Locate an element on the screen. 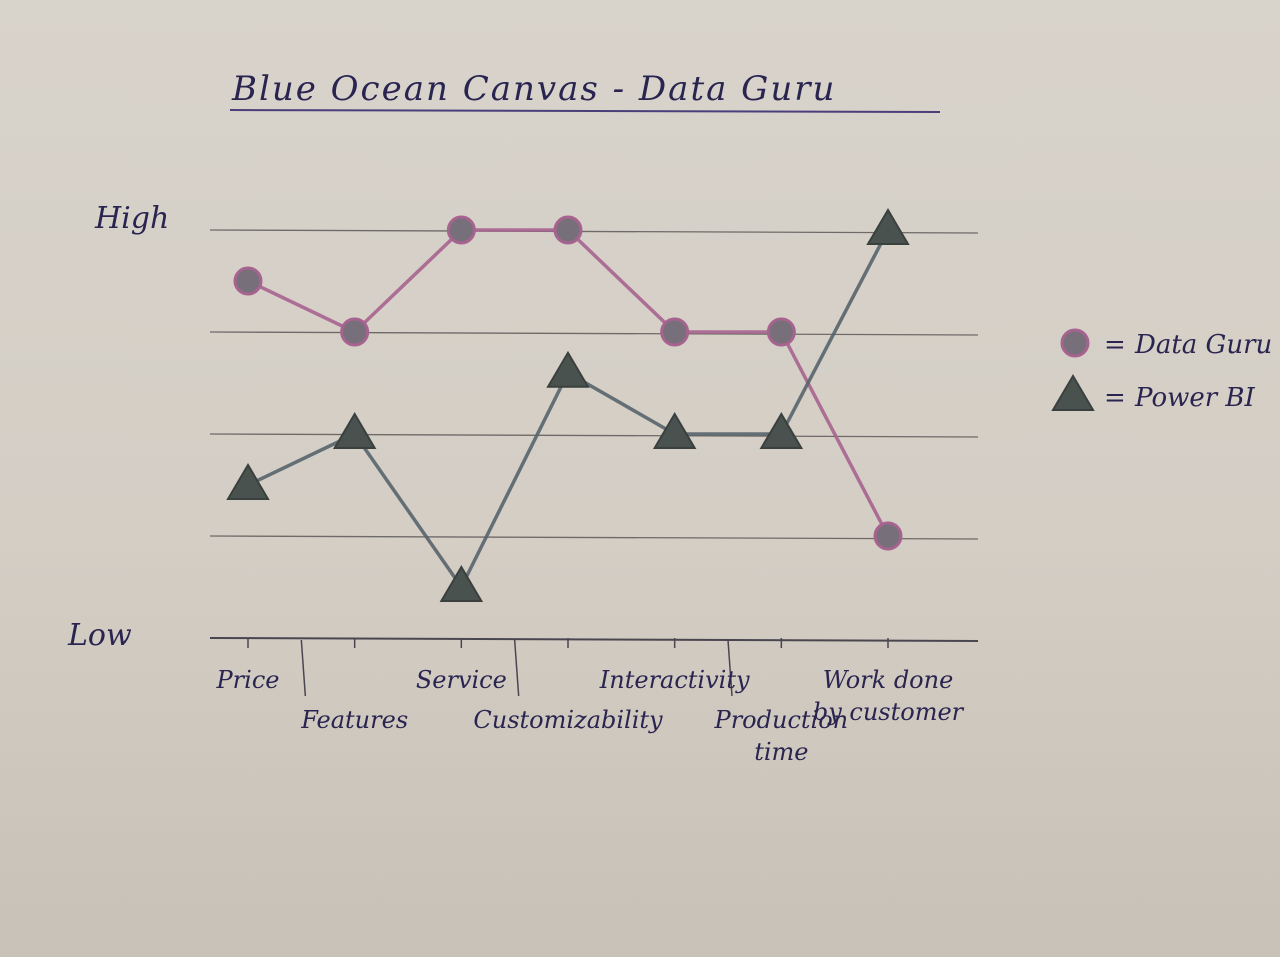 Image resolution: width=1280 pixels, height=957 pixels. category-label: Interactivity is located at coordinates (674, 680).